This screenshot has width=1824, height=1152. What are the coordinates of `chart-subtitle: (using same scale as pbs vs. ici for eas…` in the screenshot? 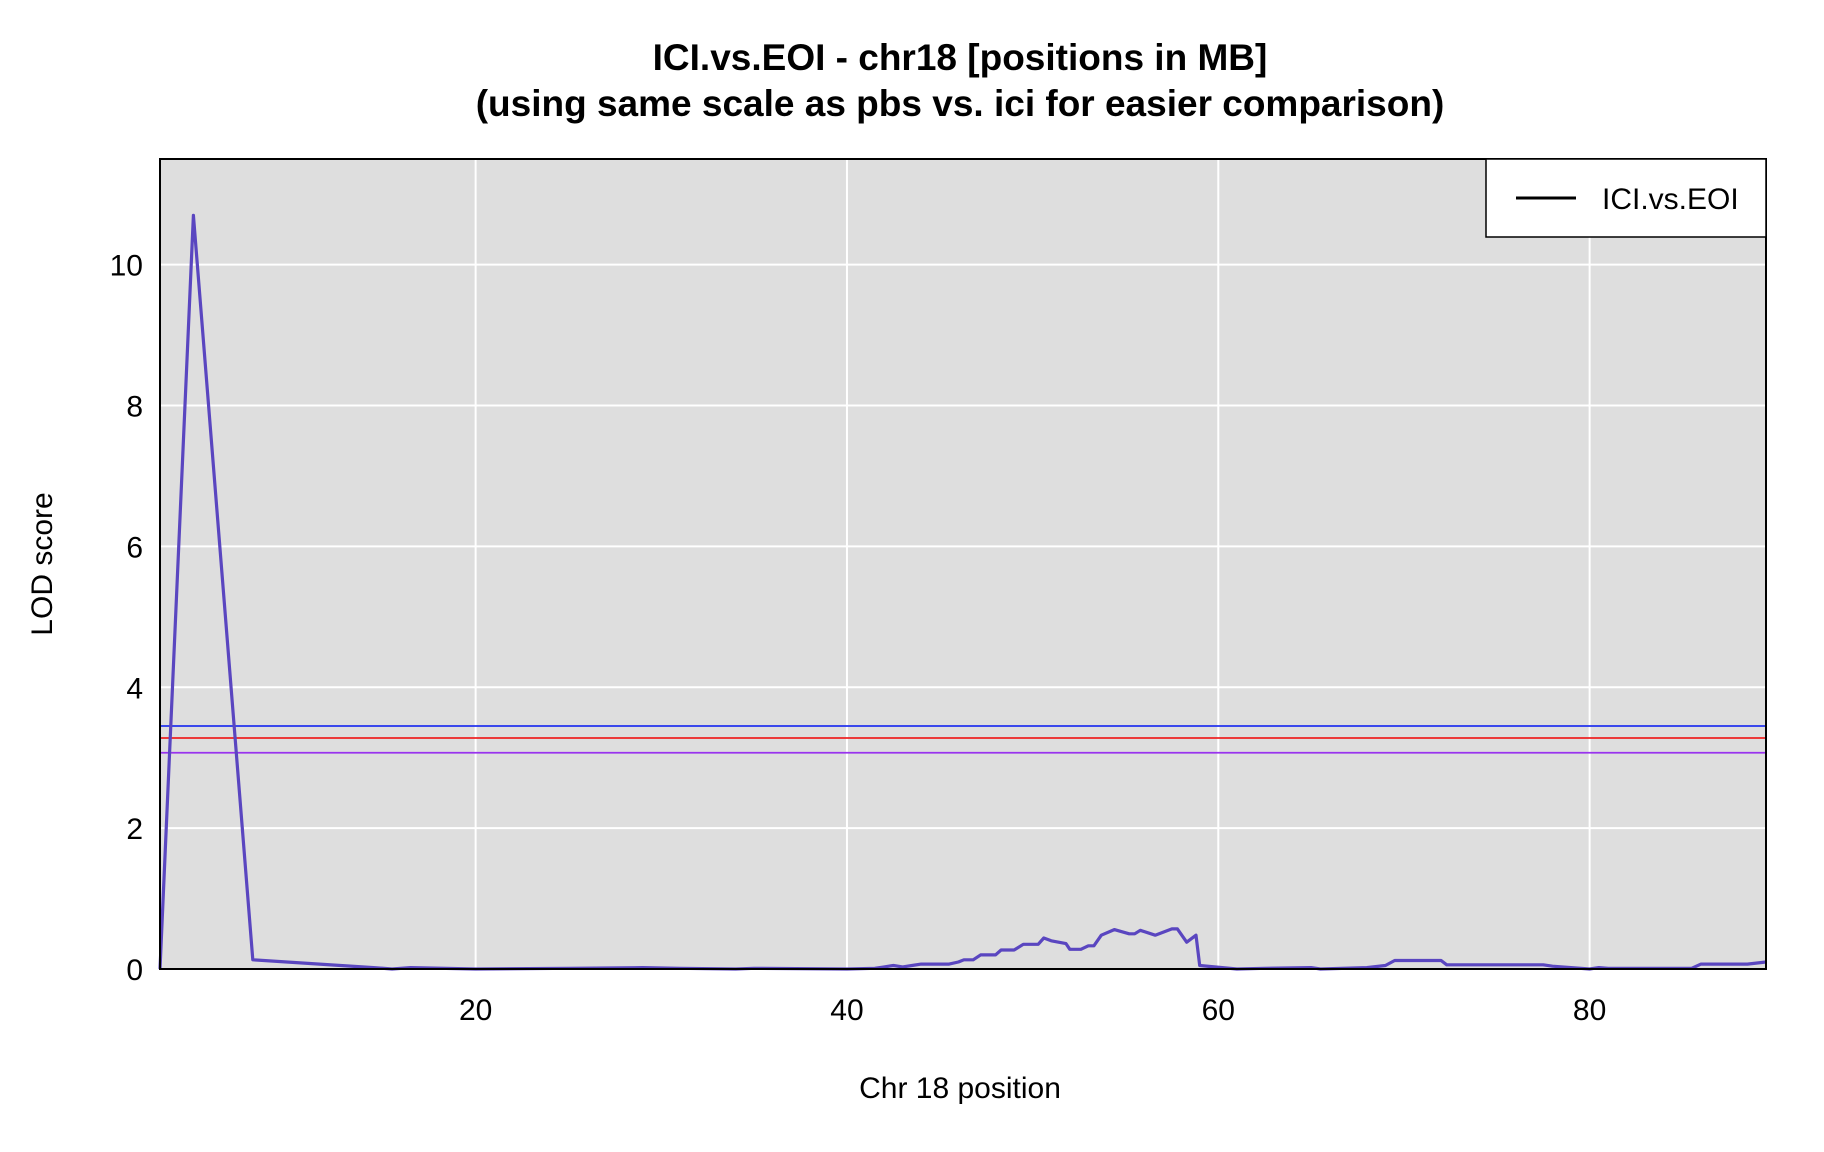 It's located at (960, 103).